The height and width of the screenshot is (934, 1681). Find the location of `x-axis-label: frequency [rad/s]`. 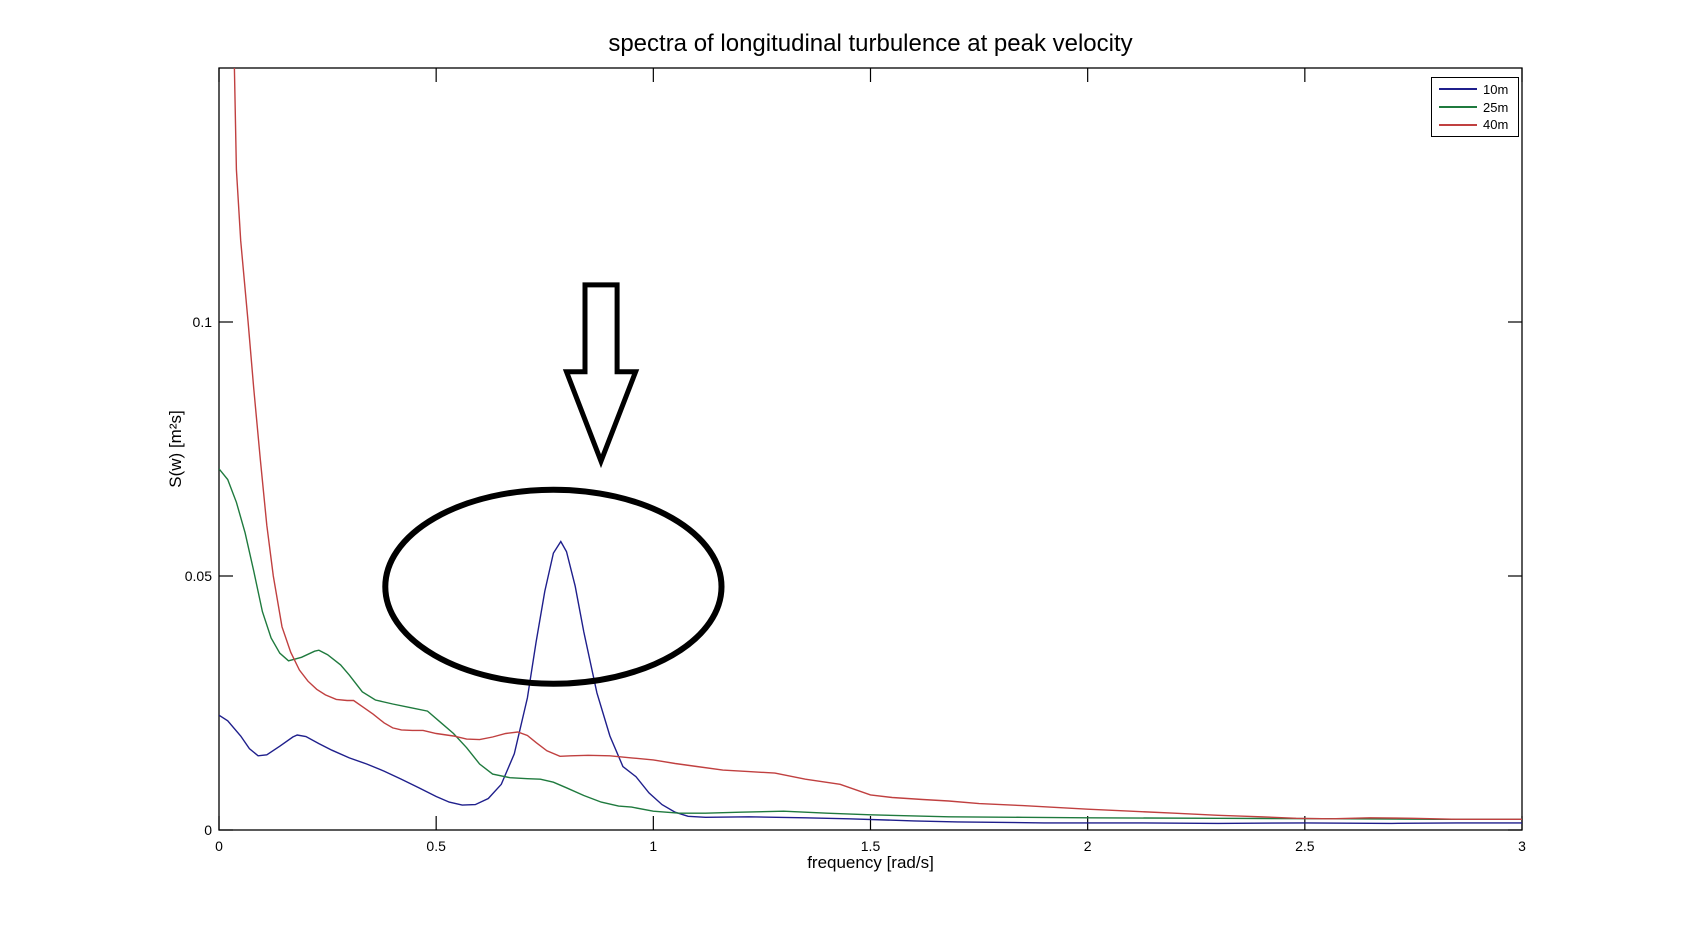

x-axis-label: frequency [rad/s] is located at coordinates (870, 862).